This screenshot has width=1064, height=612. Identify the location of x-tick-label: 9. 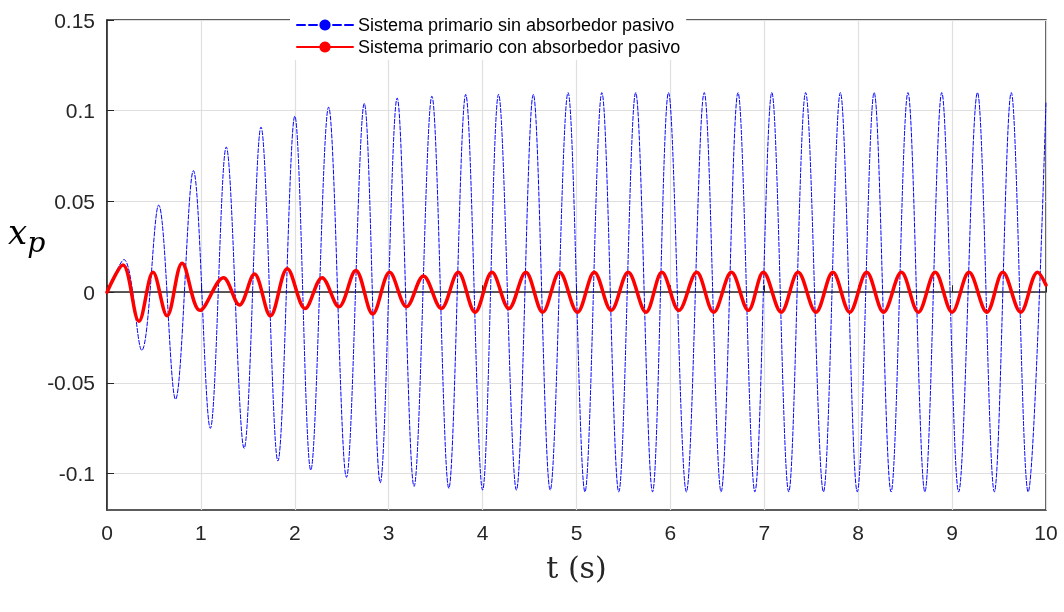
(952, 532).